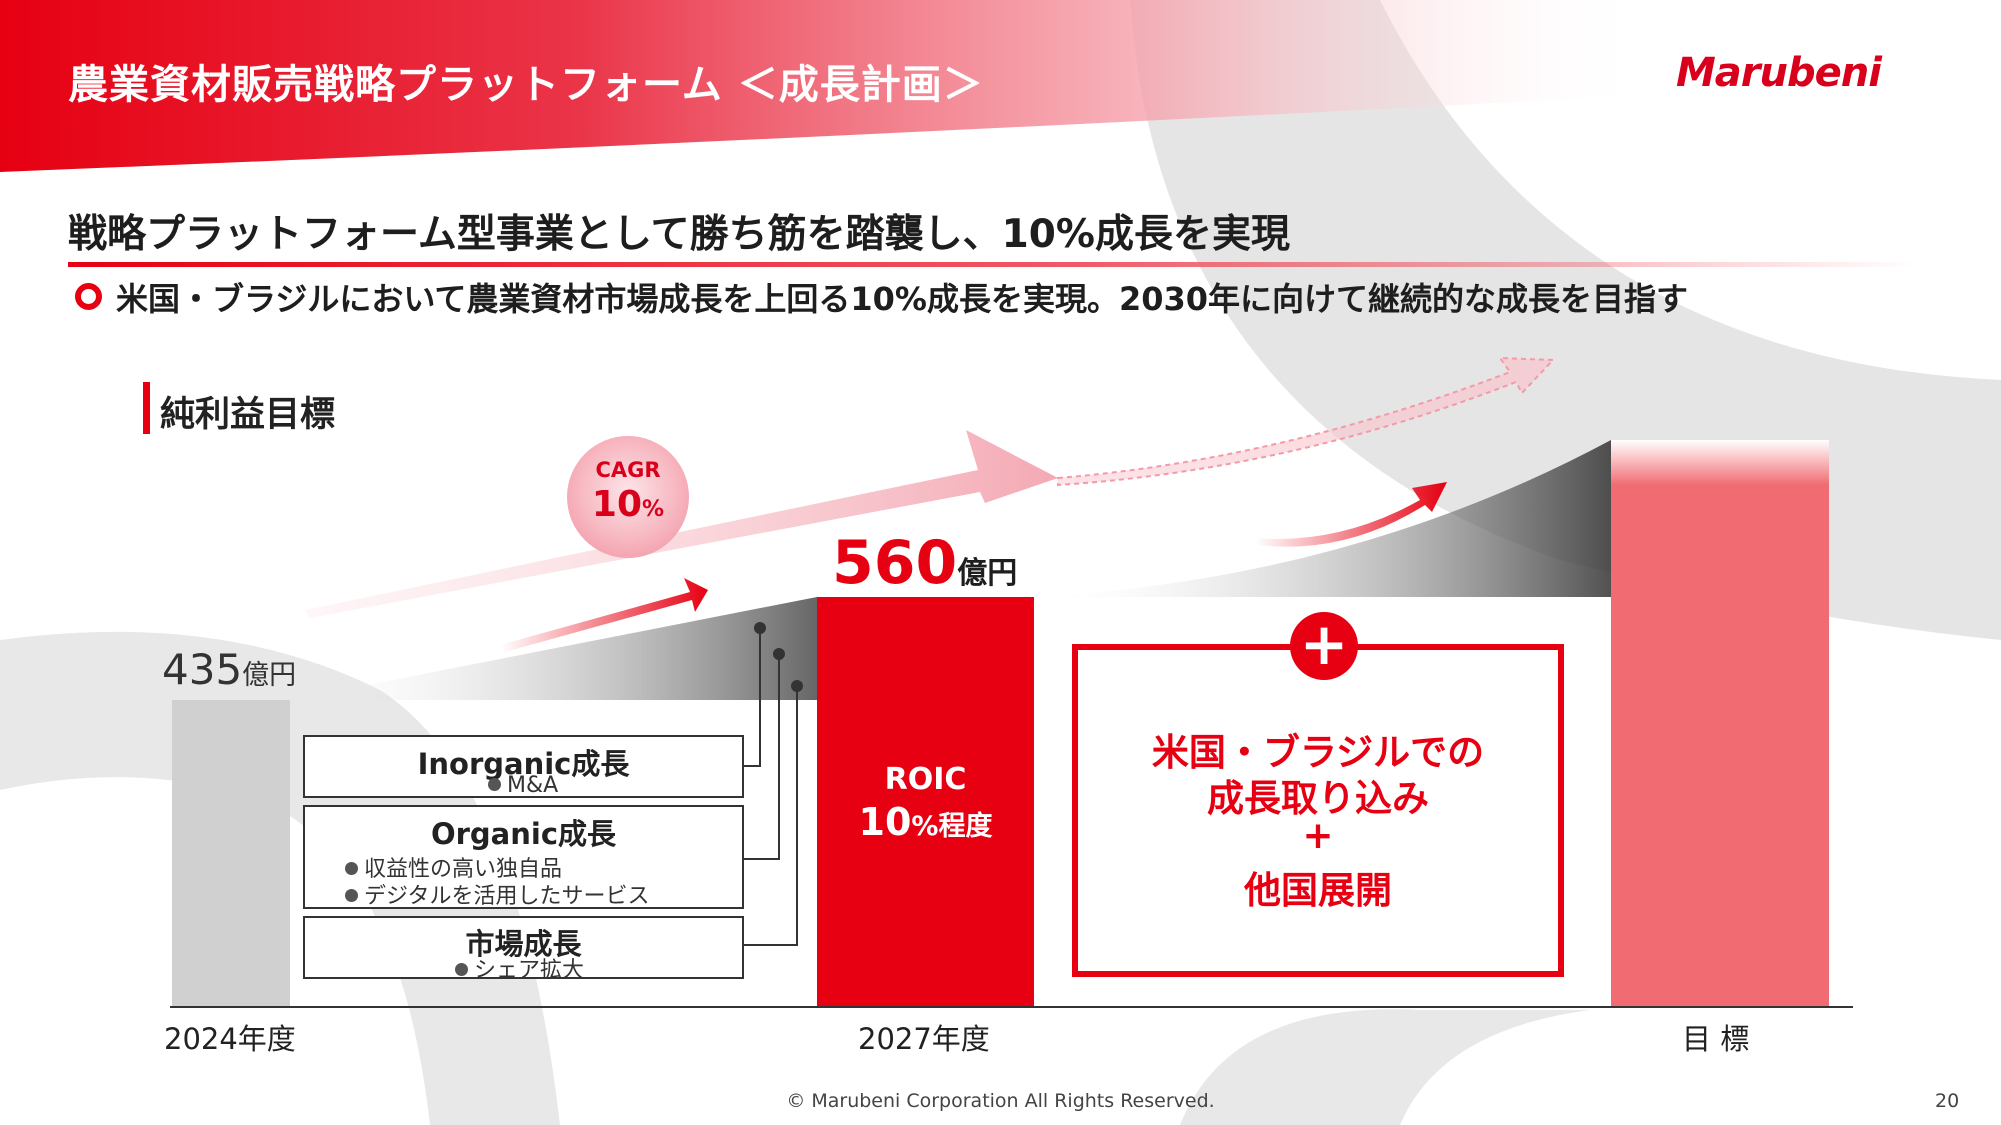 The height and width of the screenshot is (1125, 2001). What do you see at coordinates (523, 944) in the screenshot?
I see `box-market-title: 市場成長` at bounding box center [523, 944].